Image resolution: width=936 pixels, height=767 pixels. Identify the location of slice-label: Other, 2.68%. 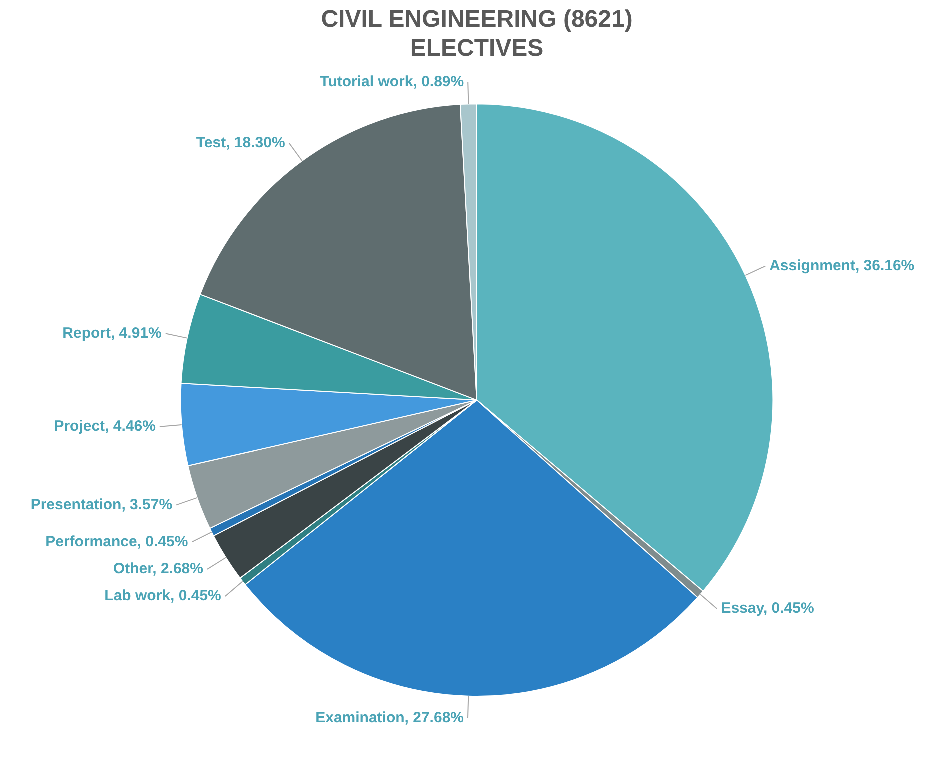
(158, 569).